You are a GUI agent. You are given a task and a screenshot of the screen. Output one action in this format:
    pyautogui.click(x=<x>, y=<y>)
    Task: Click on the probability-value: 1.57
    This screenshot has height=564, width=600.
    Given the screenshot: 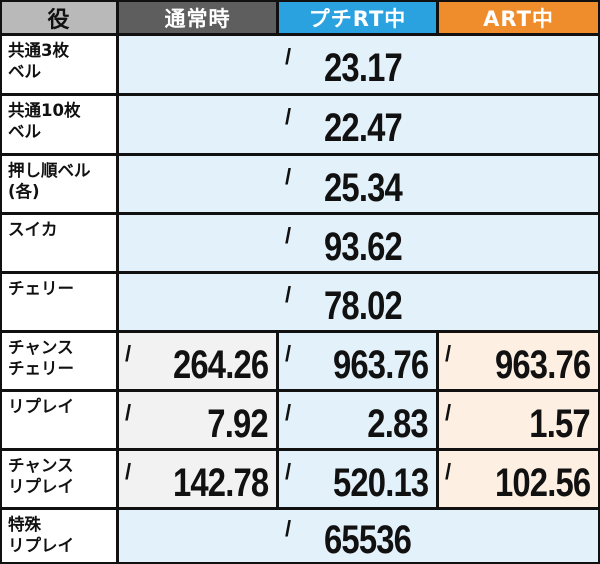 What is the action you would take?
    pyautogui.click(x=559, y=424)
    